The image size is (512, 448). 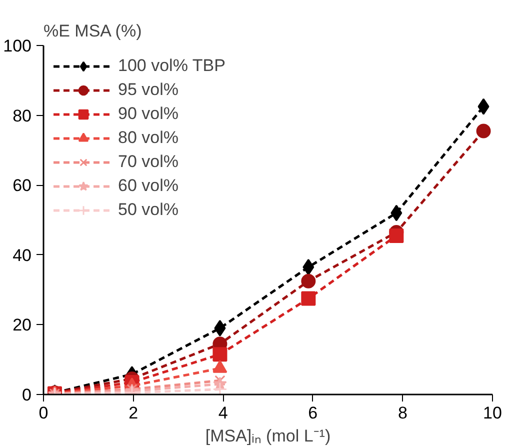 What do you see at coordinates (17, 46) in the screenshot?
I see `y-tick-label: 100` at bounding box center [17, 46].